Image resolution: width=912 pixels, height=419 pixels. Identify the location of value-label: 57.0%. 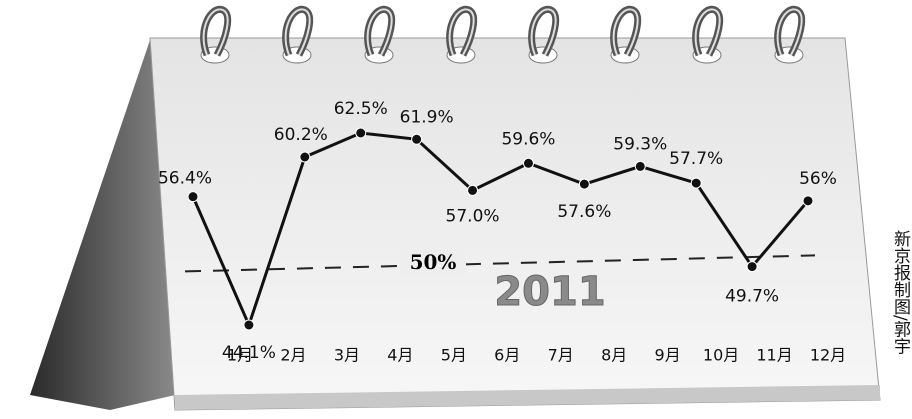
(473, 216).